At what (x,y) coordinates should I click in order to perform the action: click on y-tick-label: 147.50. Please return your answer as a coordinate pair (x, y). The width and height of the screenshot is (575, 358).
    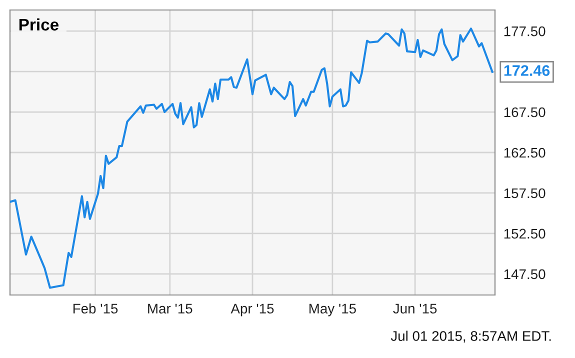
    Looking at the image, I should click on (525, 274).